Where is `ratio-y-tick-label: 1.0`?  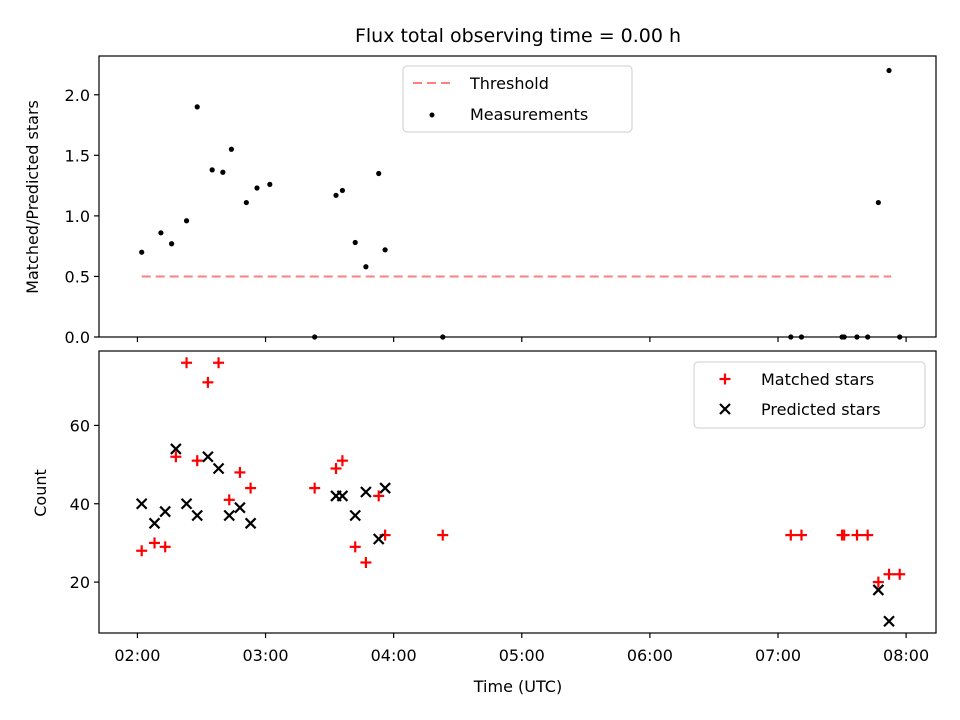
ratio-y-tick-label: 1.0 is located at coordinates (77, 216).